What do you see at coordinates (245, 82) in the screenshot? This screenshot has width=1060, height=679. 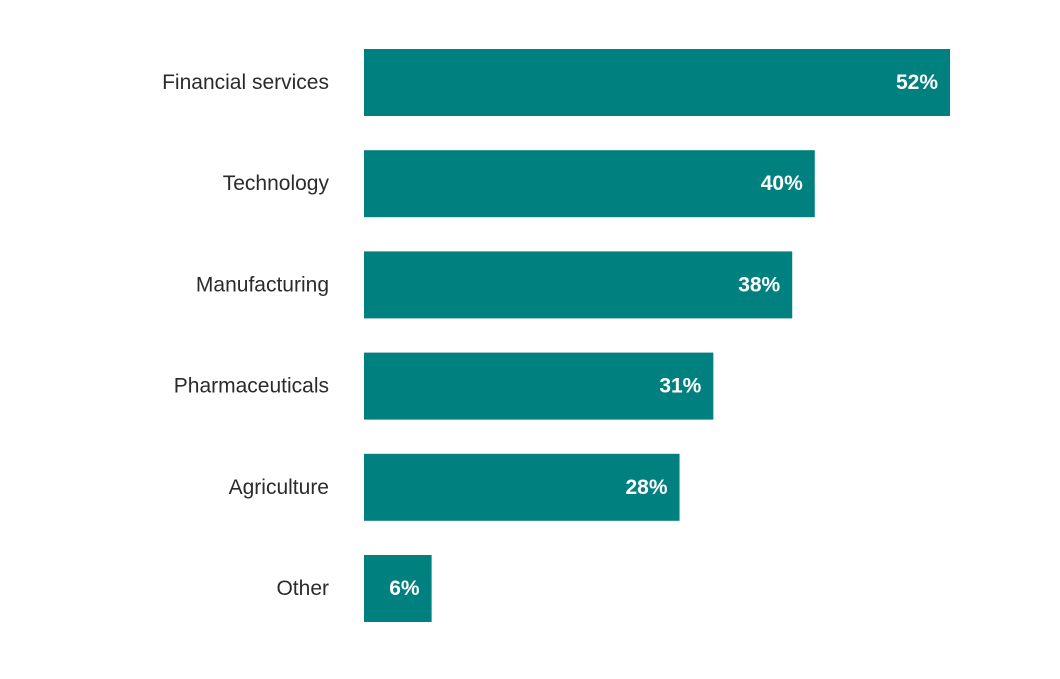 I see `category-label-financial-services: Financial services` at bounding box center [245, 82].